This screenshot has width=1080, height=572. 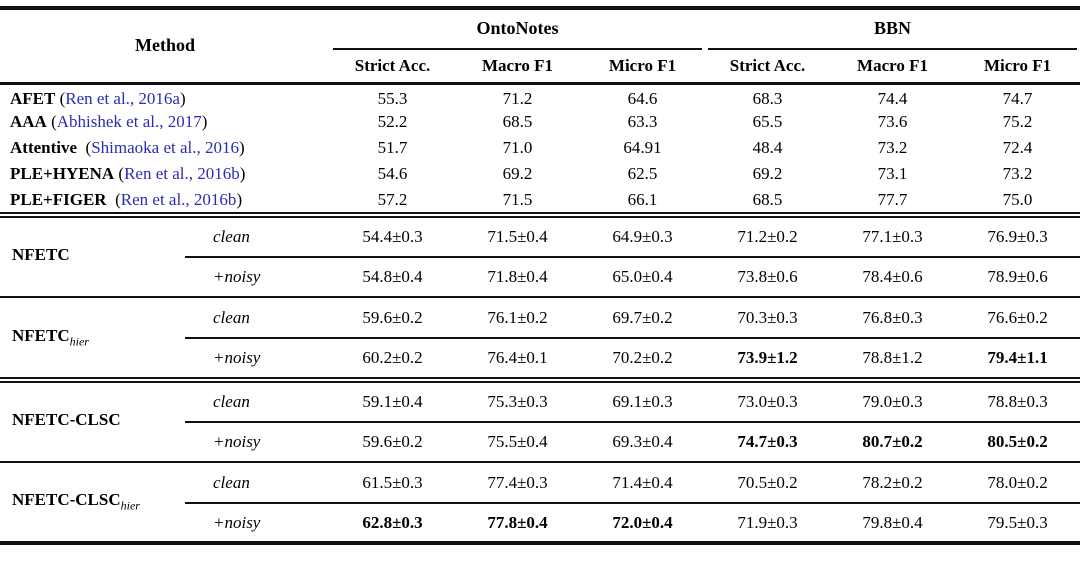 I want to click on cell-value: 69.3±0.4, so click(x=642, y=441).